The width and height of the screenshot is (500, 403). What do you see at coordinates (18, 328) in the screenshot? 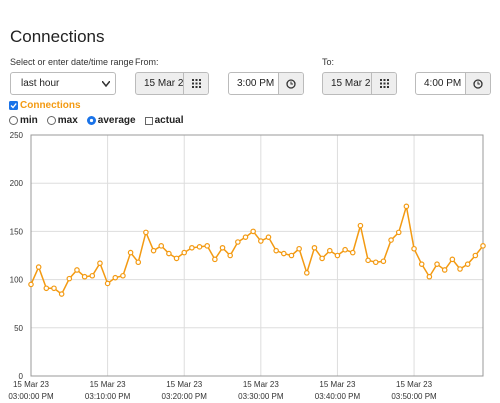
I see `y-tick-label: 50` at bounding box center [18, 328].